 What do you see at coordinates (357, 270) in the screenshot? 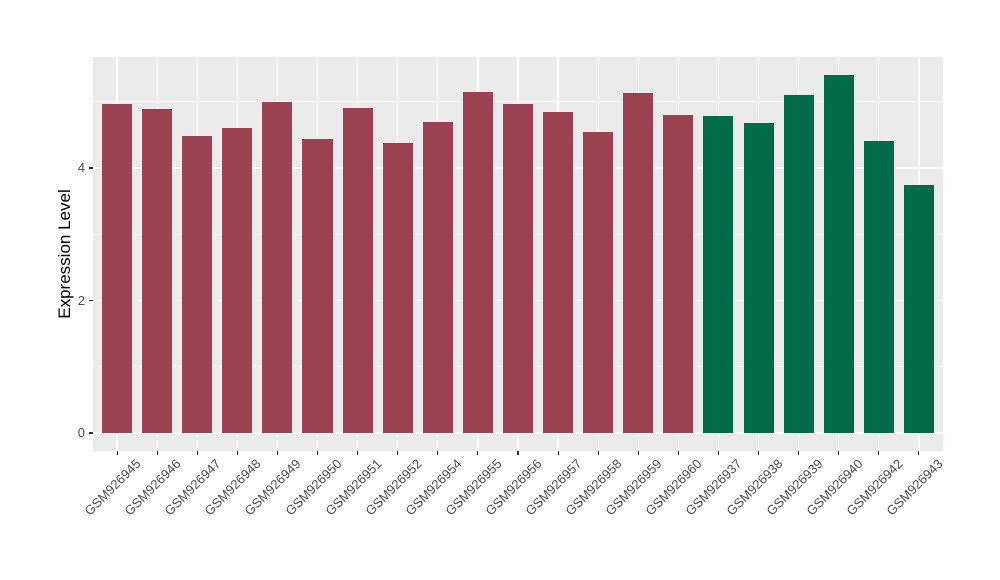
I see `bar-GSM926951` at bounding box center [357, 270].